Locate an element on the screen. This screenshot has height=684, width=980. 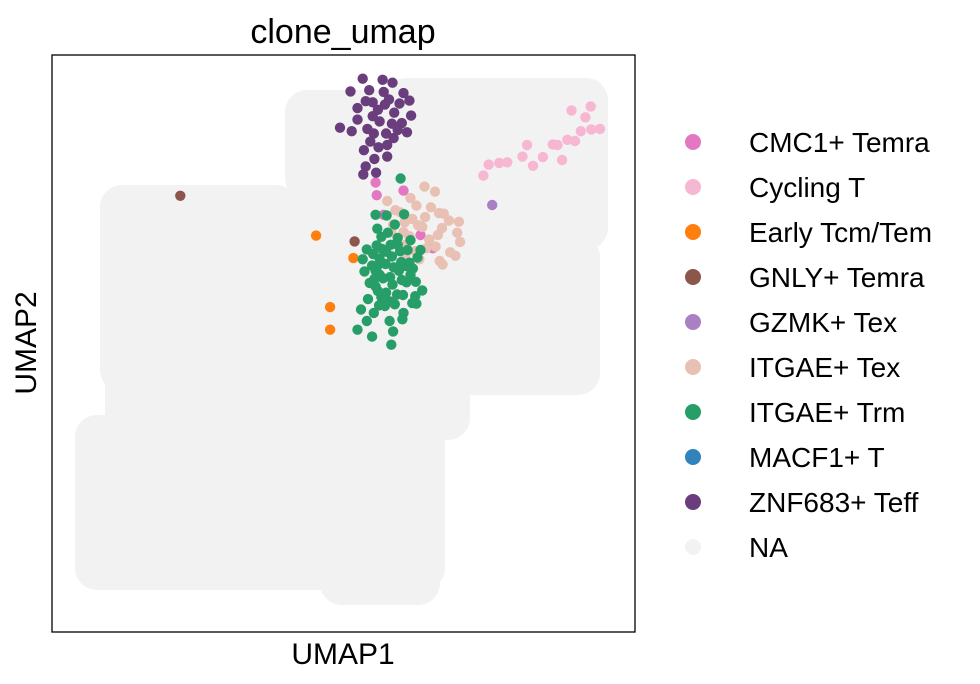
y-axis-label: UMAP2 is located at coordinates (26, 342).